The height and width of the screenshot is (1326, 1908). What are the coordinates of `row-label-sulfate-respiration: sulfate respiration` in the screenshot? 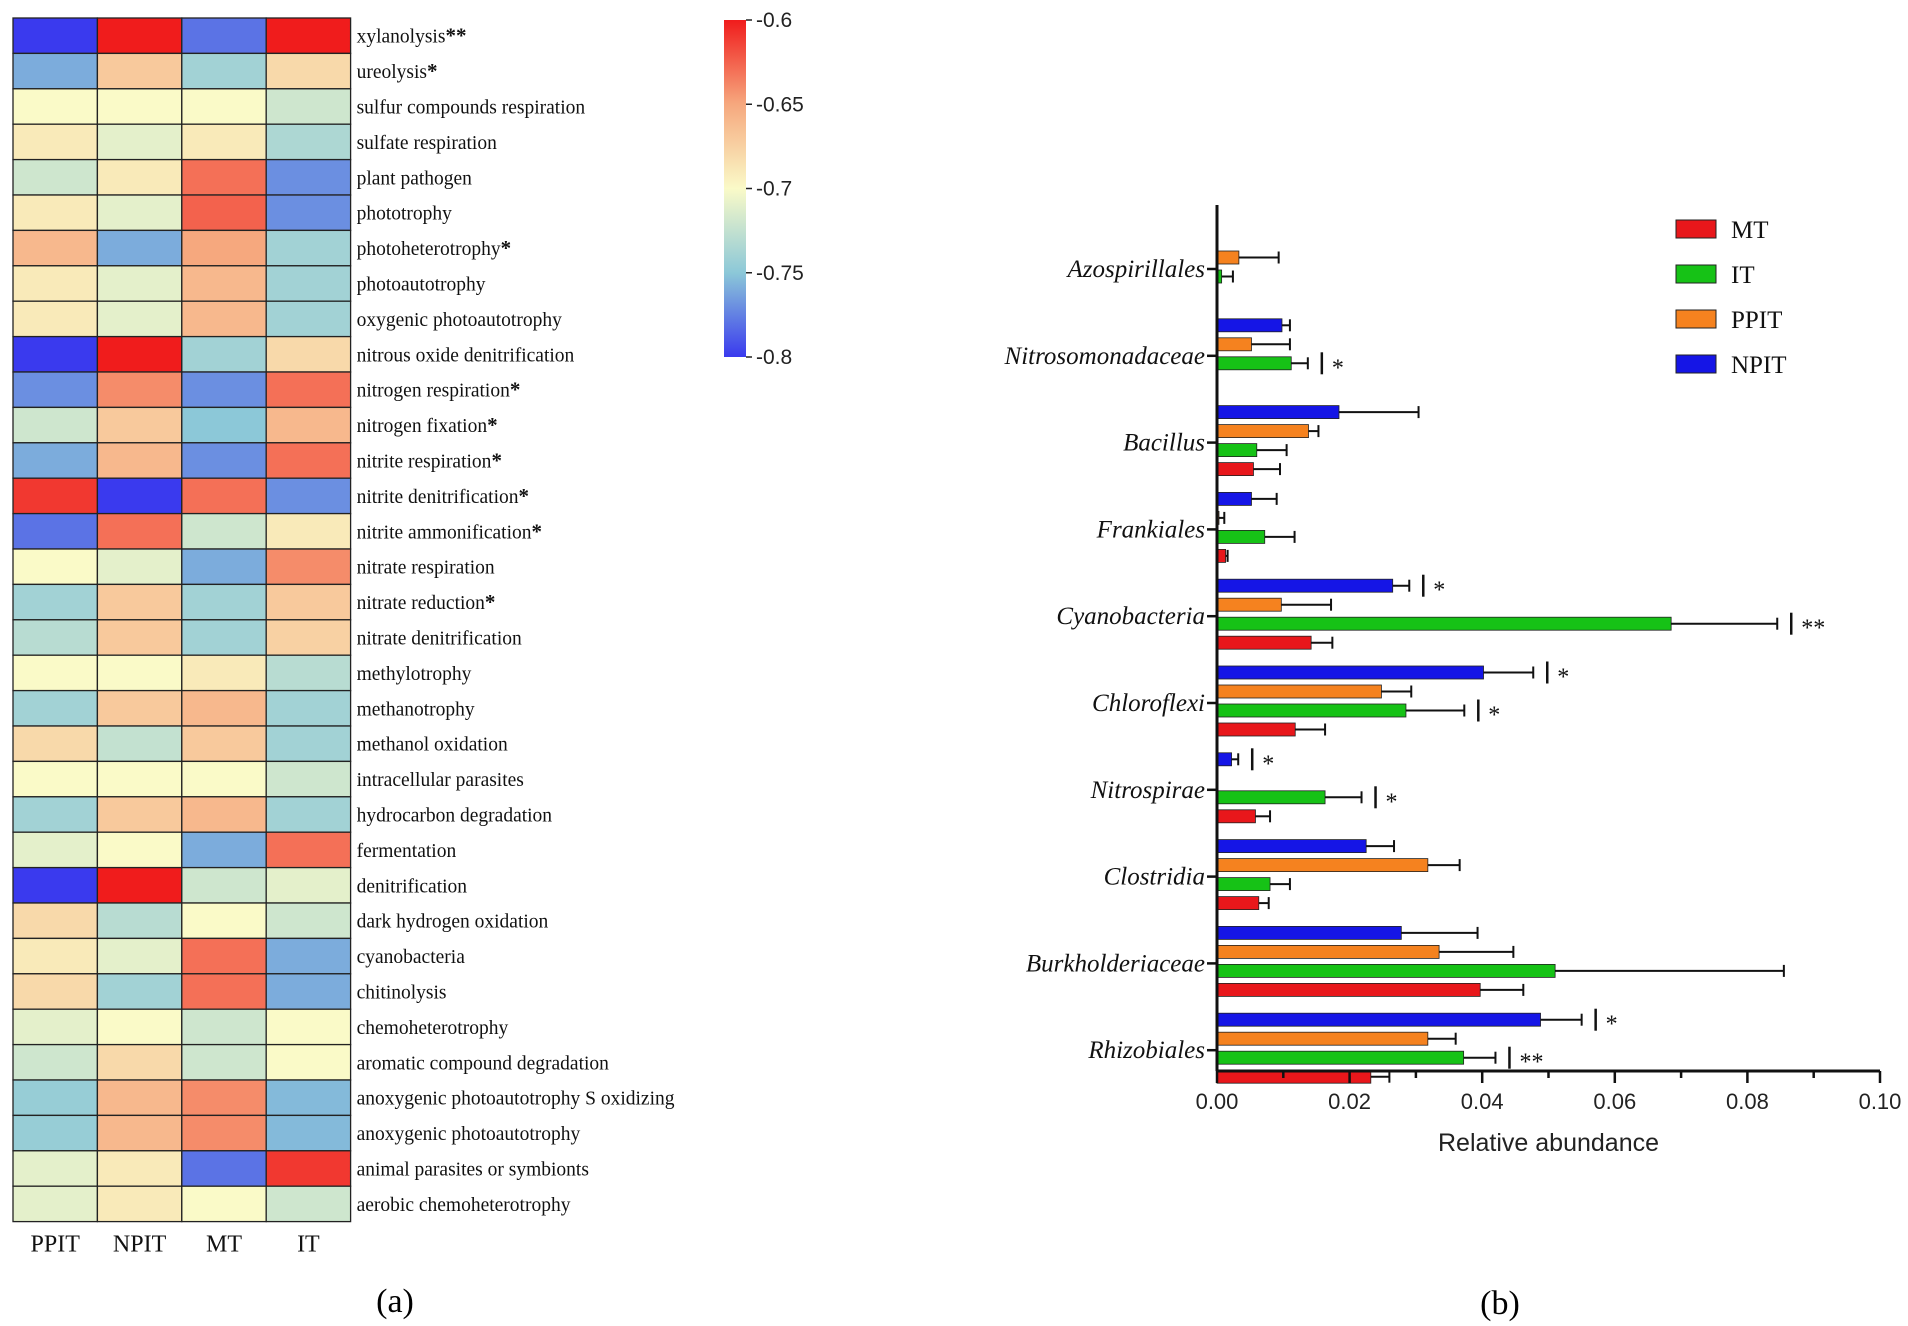 It's located at (427, 143).